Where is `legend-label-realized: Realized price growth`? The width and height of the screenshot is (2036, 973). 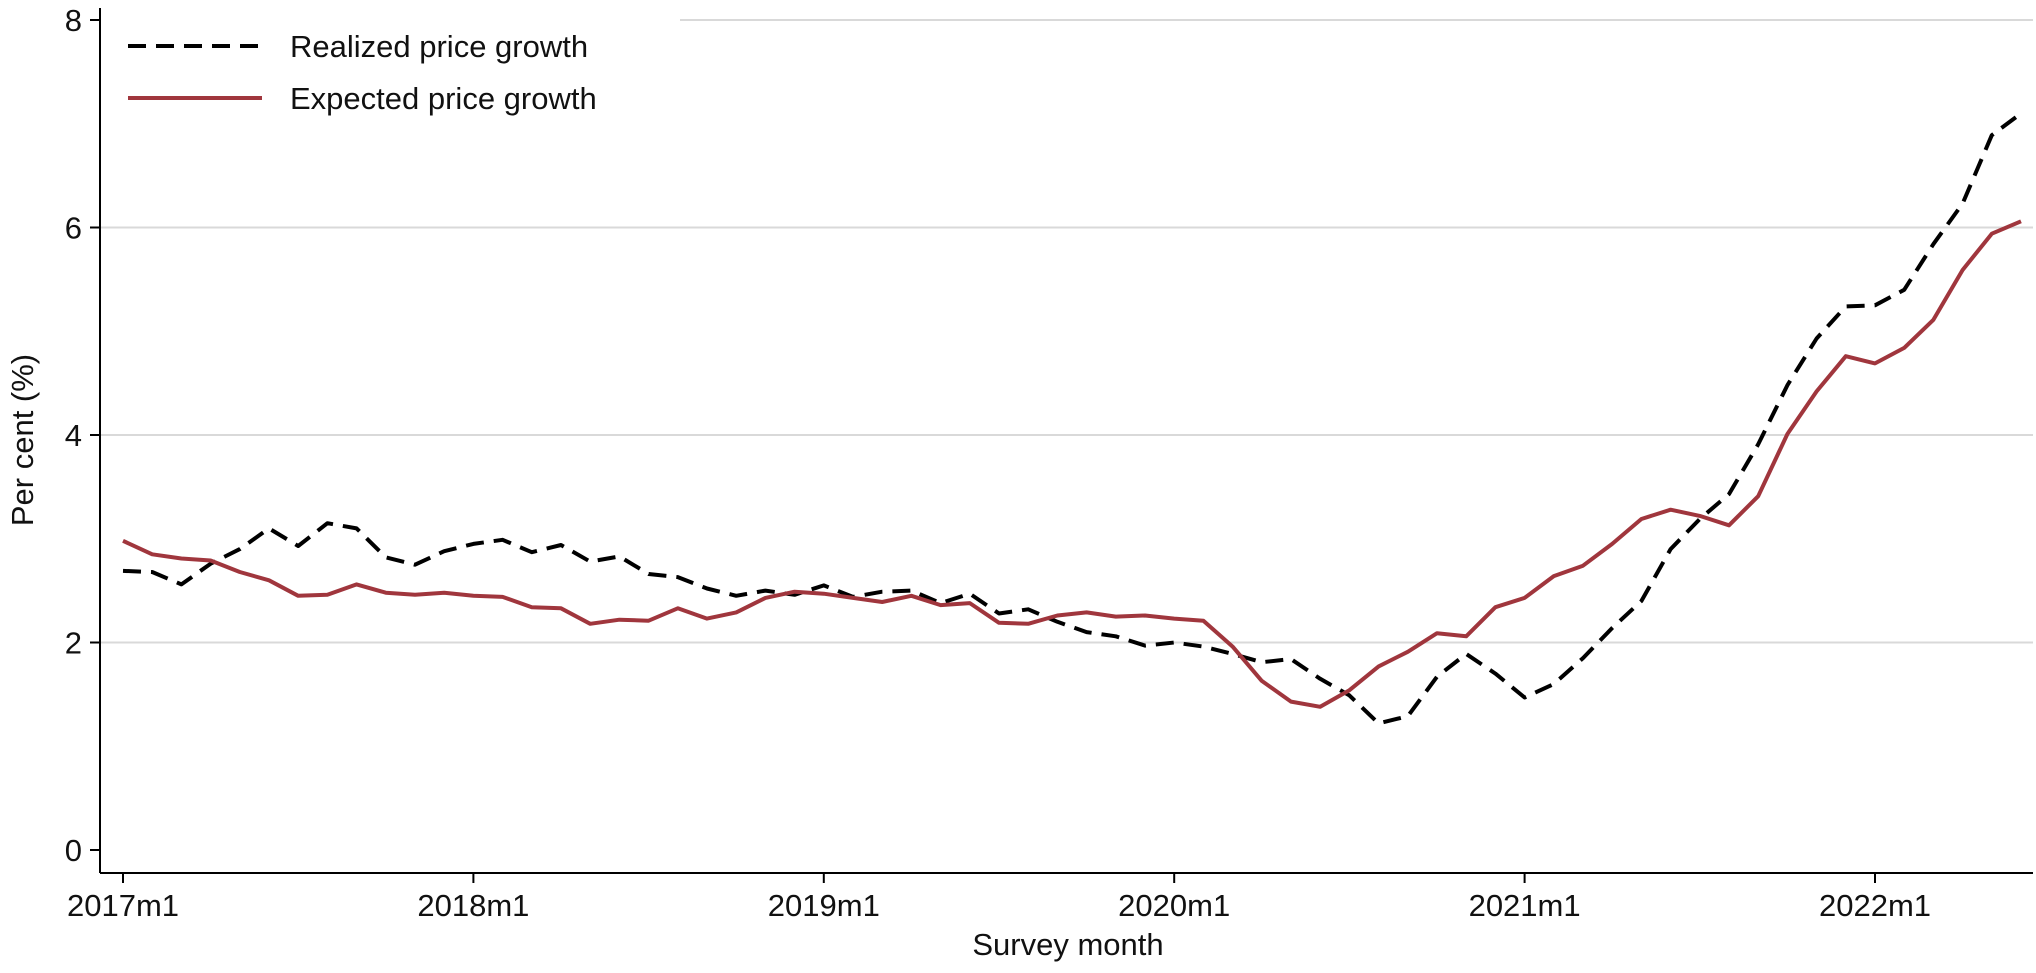 legend-label-realized: Realized price growth is located at coordinates (439, 46).